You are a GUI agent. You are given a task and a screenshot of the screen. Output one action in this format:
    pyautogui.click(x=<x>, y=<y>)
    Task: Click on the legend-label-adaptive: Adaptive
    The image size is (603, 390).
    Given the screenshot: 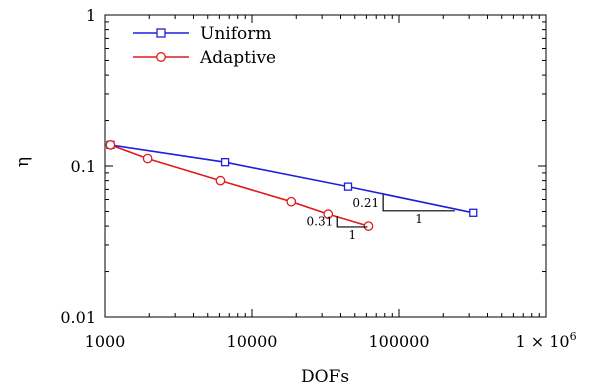 What is the action you would take?
    pyautogui.click(x=237, y=58)
    